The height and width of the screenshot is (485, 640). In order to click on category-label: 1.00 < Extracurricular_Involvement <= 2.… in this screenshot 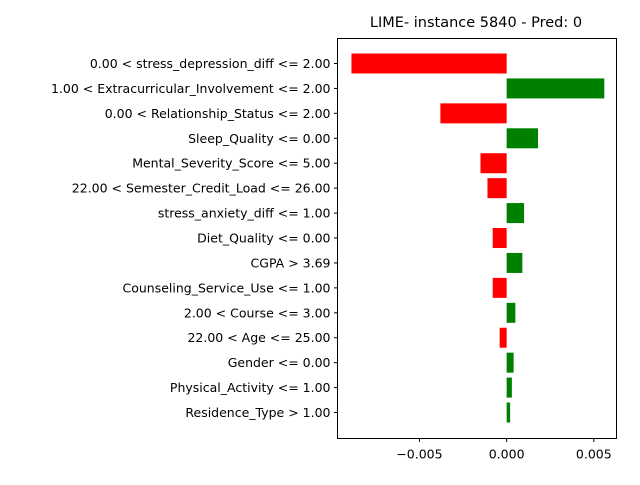, I will do `click(191, 88)`.